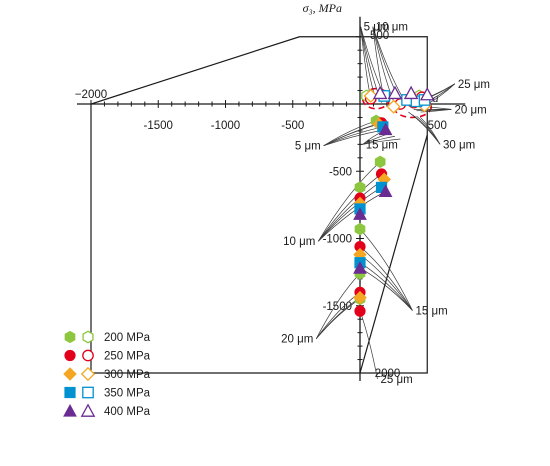 This screenshot has width=550, height=466. I want to click on legend-entry: 250 MPa, so click(107, 356).